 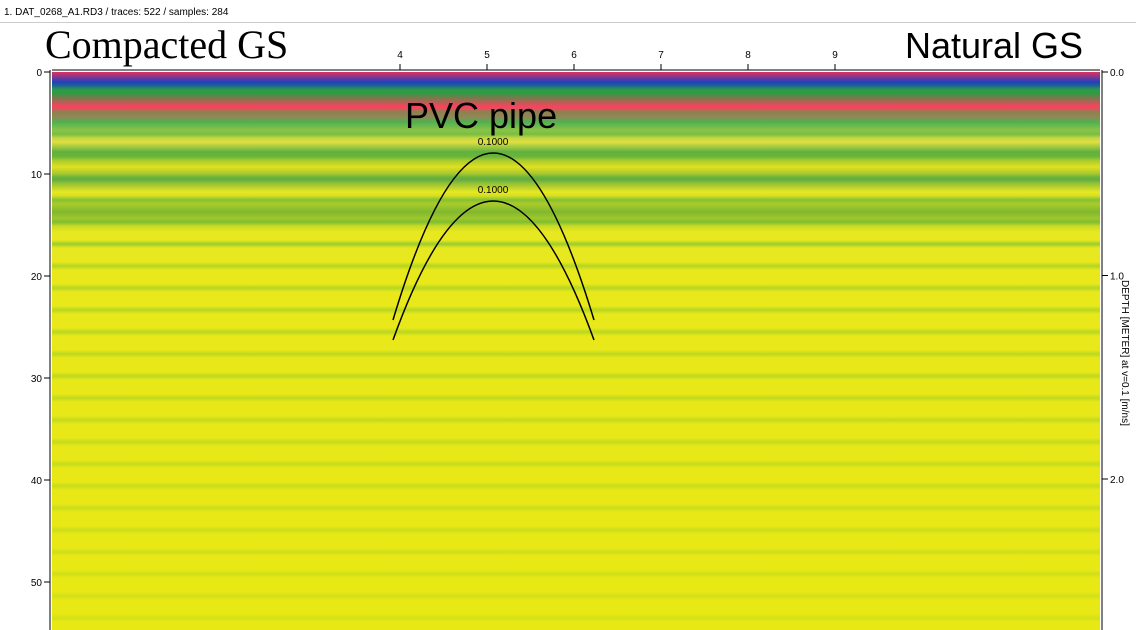 What do you see at coordinates (1117, 277) in the screenshot?
I see `right-tick-label: 1.0` at bounding box center [1117, 277].